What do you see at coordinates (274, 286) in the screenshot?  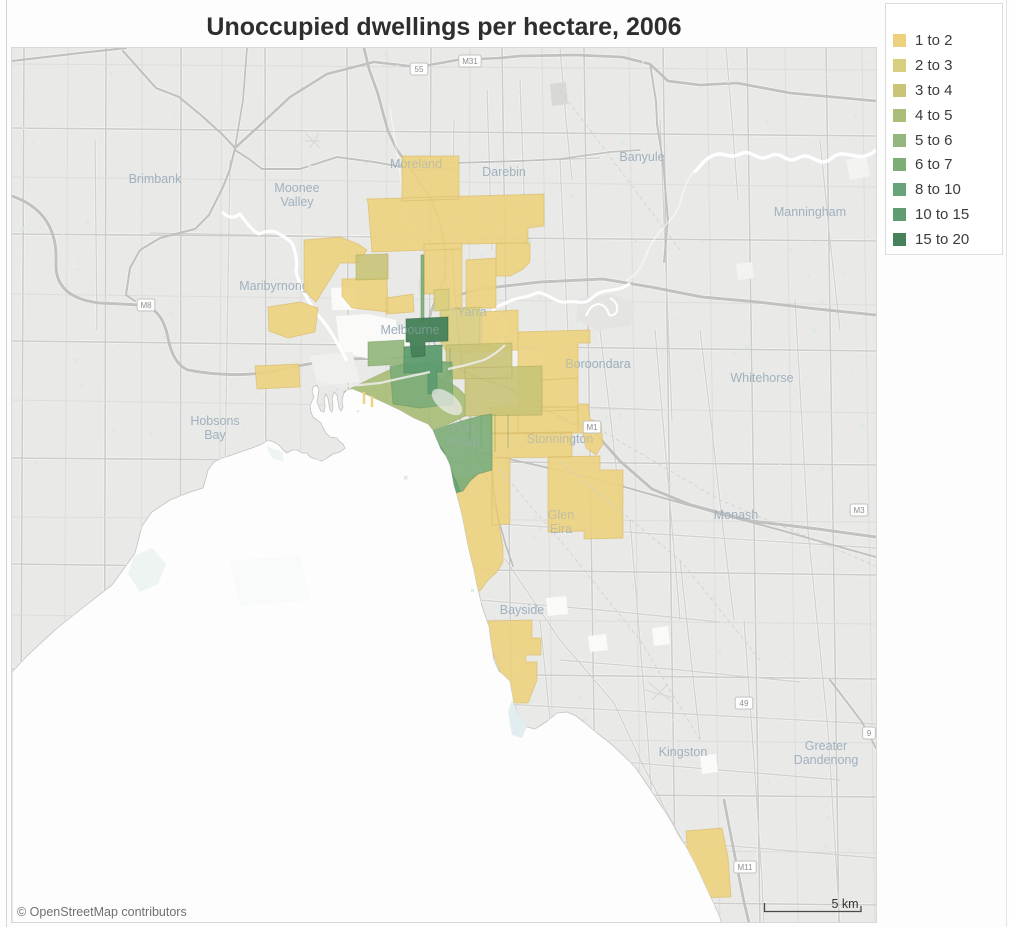 I see `svg-text: Maribyrnong` at bounding box center [274, 286].